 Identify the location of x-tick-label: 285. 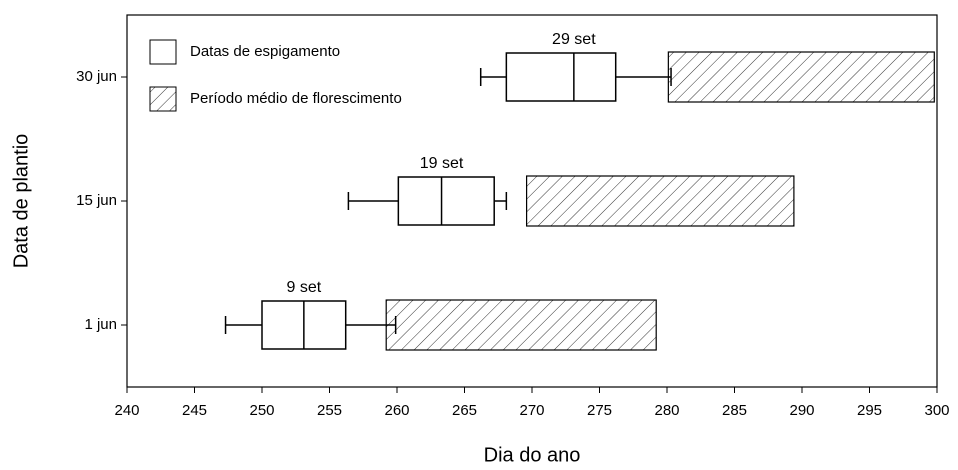
(734, 410).